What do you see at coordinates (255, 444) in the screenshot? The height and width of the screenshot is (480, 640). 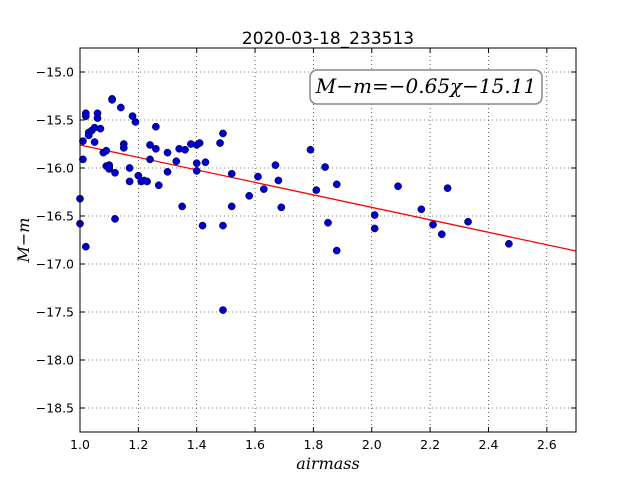 I see `x-tick-label: 1.6` at bounding box center [255, 444].